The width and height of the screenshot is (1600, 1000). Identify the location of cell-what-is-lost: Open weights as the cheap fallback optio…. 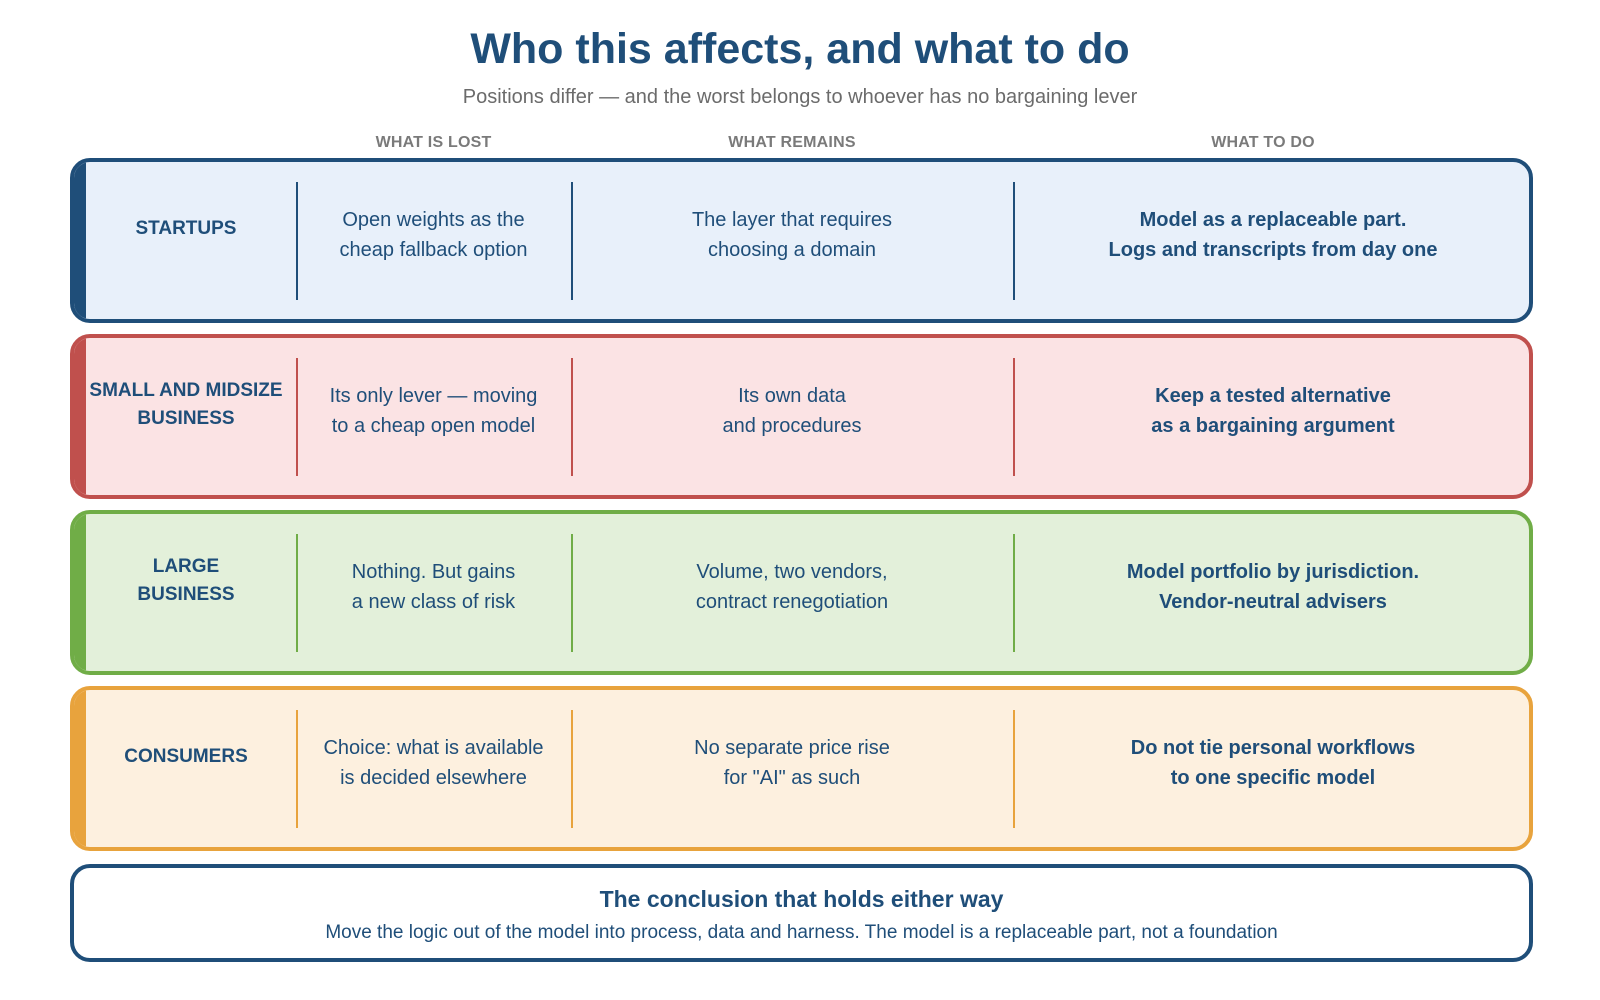
(433, 234).